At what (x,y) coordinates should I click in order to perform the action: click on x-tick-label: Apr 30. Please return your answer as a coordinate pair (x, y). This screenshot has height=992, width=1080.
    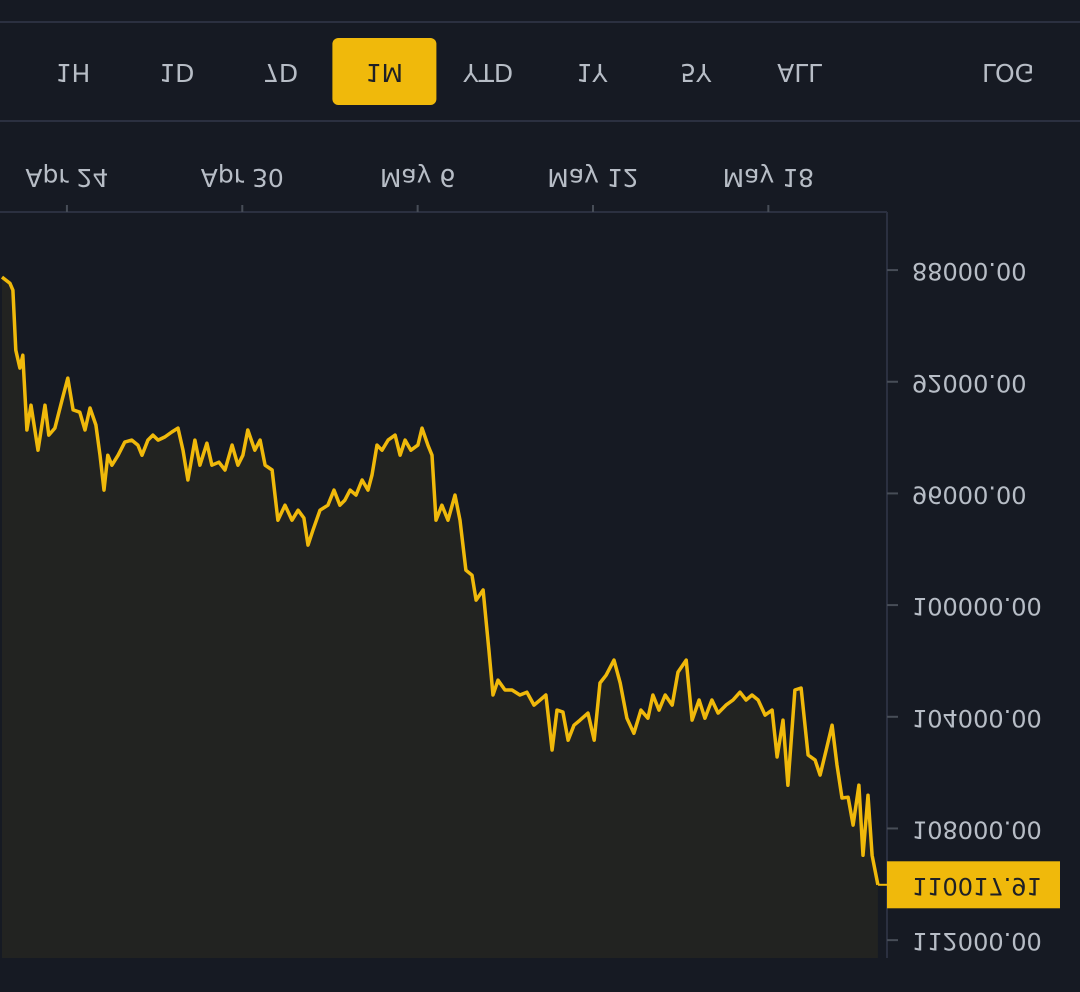
    Looking at the image, I should click on (242, 177).